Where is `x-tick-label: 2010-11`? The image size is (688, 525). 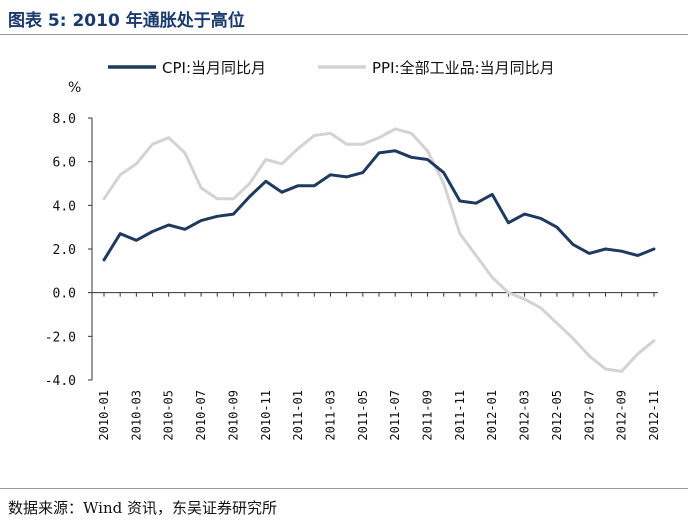 x-tick-label: 2010-11 is located at coordinates (266, 415).